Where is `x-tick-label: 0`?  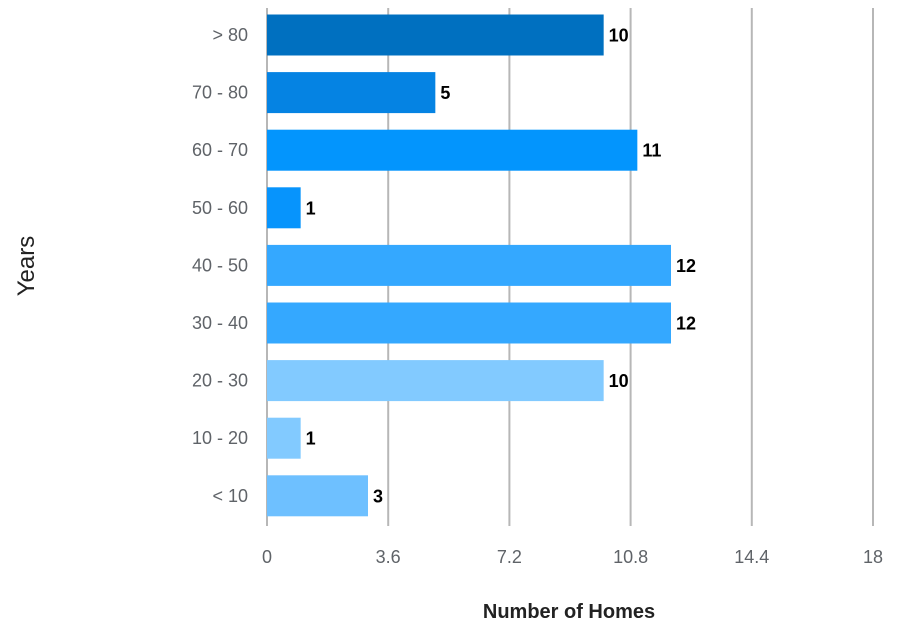
x-tick-label: 0 is located at coordinates (267, 557).